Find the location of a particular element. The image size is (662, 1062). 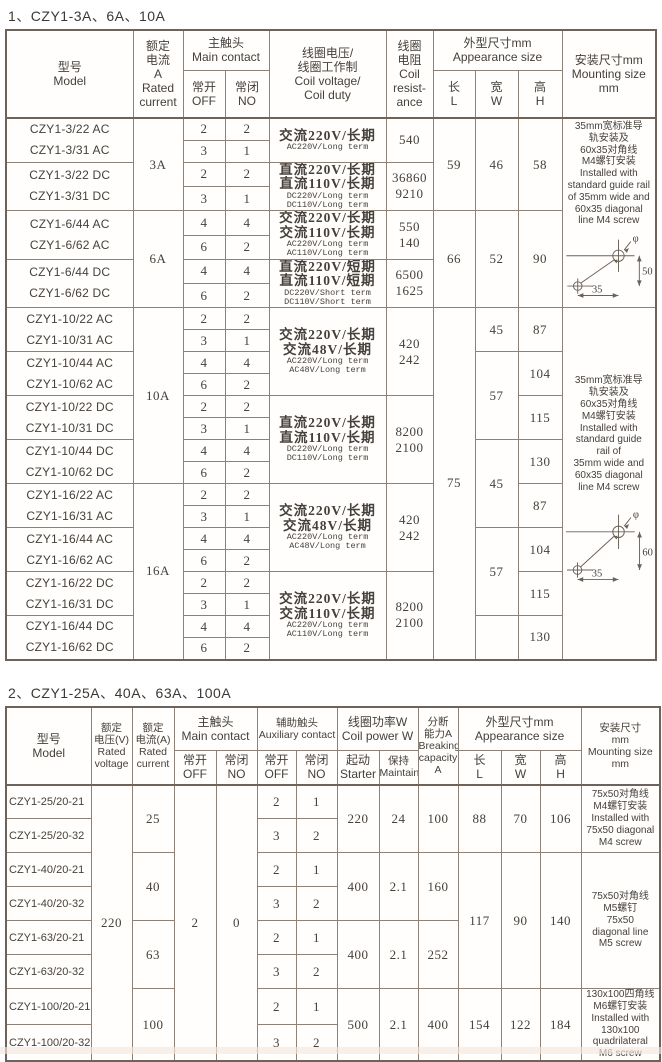

model-cell: CZY1-25/20-21 is located at coordinates (48, 801).